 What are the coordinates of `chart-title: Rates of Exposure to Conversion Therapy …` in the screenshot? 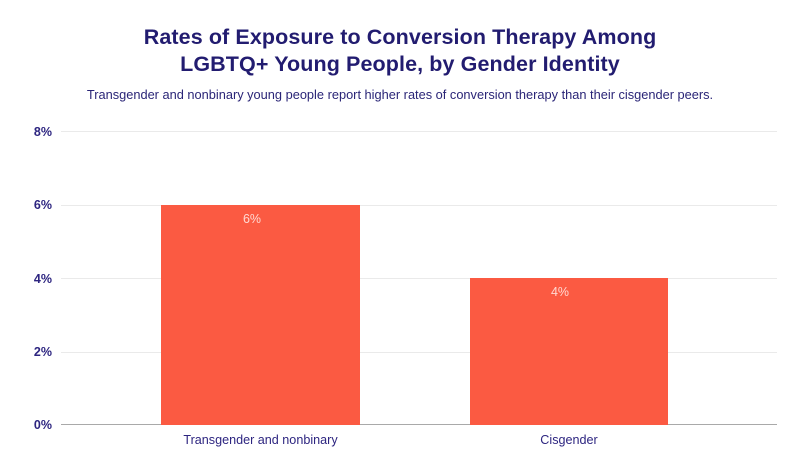 It's located at (400, 51).